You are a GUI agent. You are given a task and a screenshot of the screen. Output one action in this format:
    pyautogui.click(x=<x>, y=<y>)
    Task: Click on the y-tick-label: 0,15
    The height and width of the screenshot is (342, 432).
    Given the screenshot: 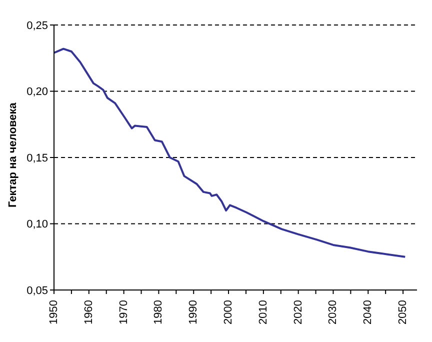 What is the action you would take?
    pyautogui.click(x=37, y=158)
    